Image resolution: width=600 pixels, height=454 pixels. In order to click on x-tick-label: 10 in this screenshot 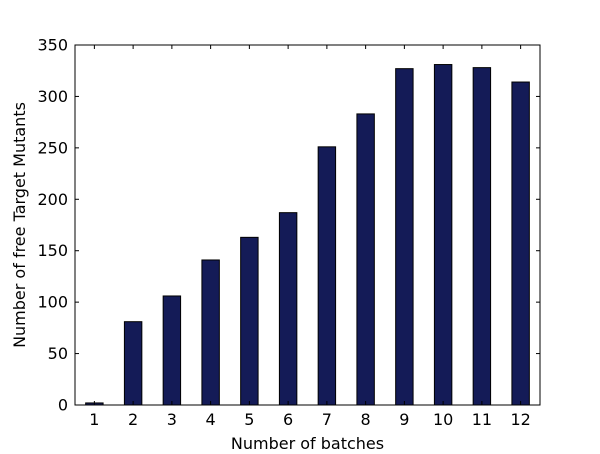, I will do `click(443, 419)`.